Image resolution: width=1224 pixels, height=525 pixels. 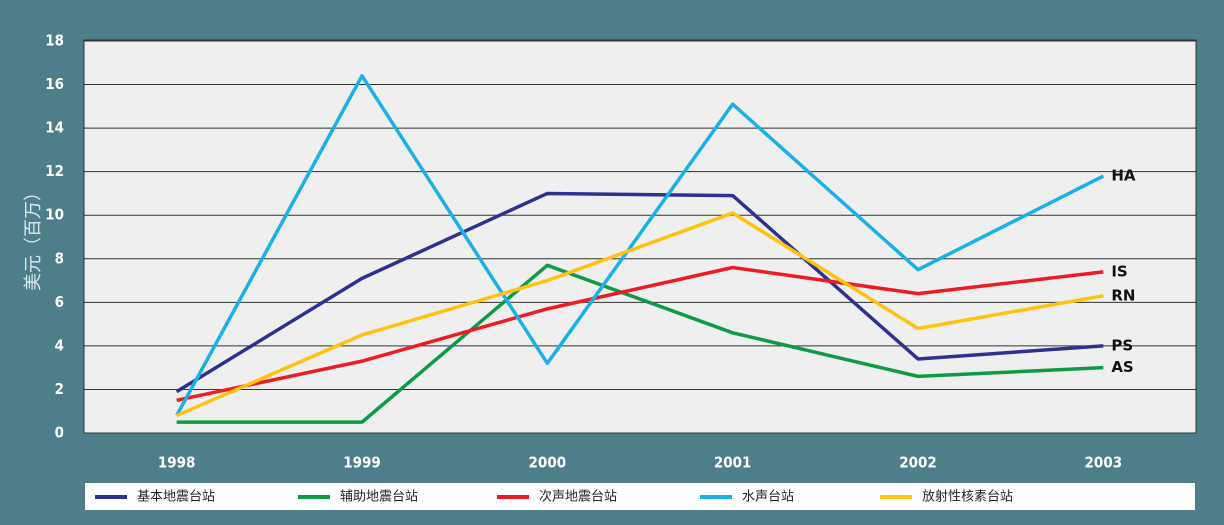 I want to click on end-label: AS, so click(x=1122, y=367).